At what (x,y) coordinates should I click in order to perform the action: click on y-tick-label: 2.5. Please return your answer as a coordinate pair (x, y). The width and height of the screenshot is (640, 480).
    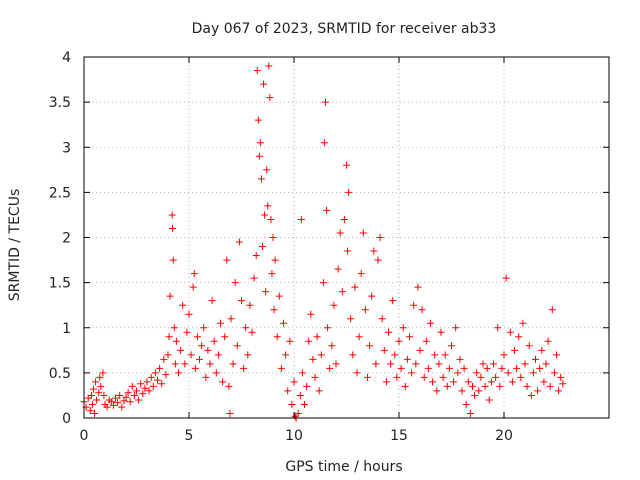
    Looking at the image, I should click on (60, 193).